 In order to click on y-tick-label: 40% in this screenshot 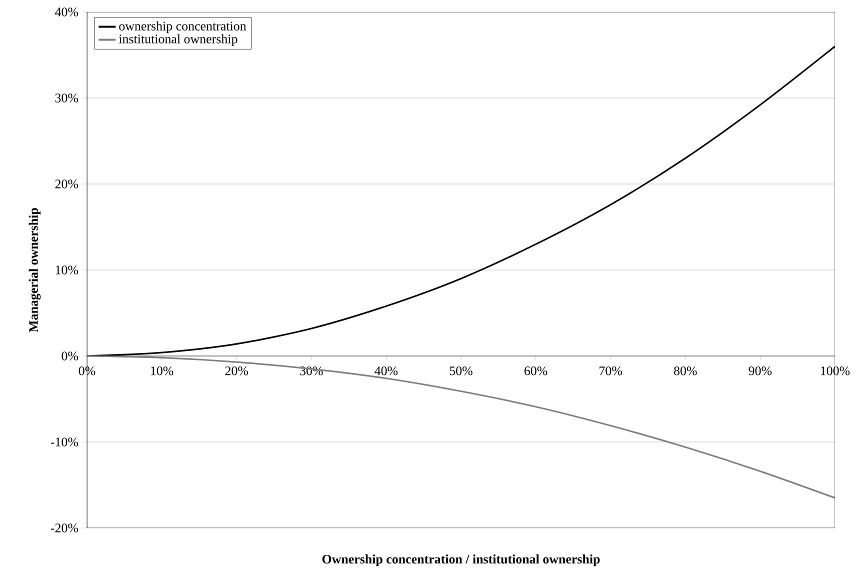, I will do `click(66, 12)`.